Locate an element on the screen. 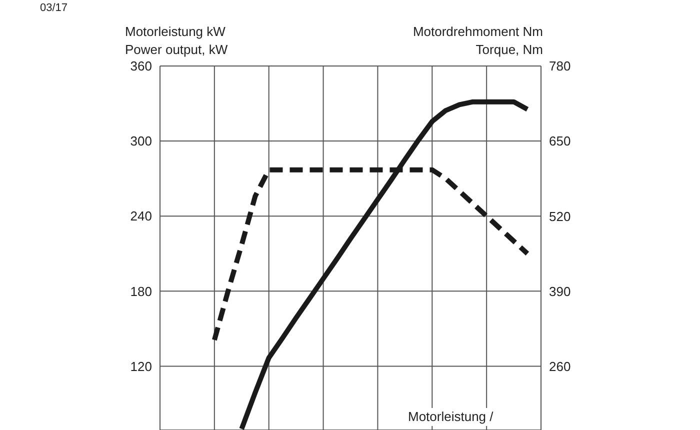 This screenshot has height=430, width=700. y-tick-label: 360 is located at coordinates (141, 66).